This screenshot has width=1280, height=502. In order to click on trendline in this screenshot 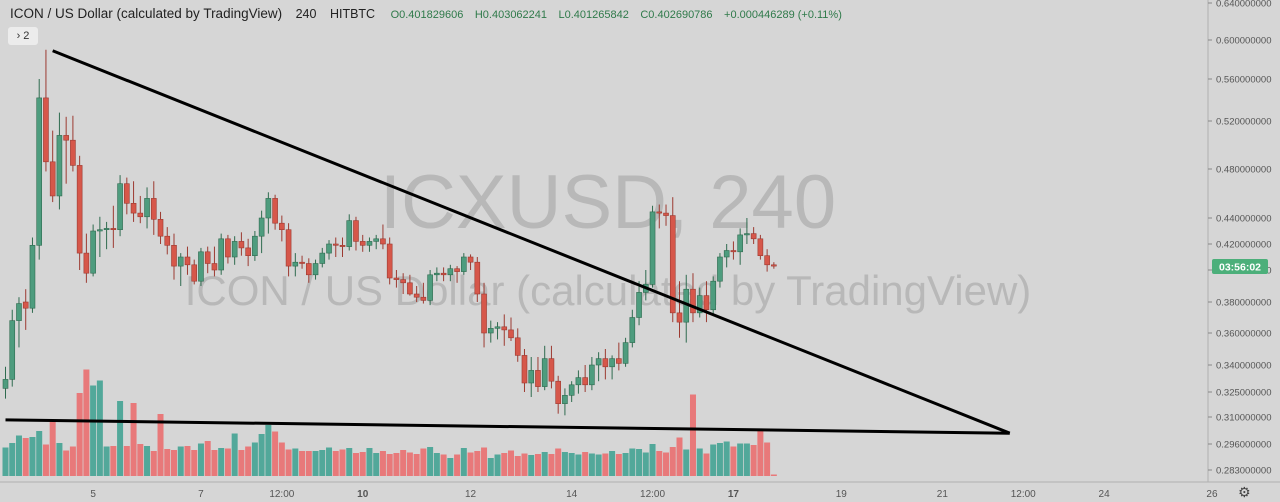, I will do `click(507, 426)`.